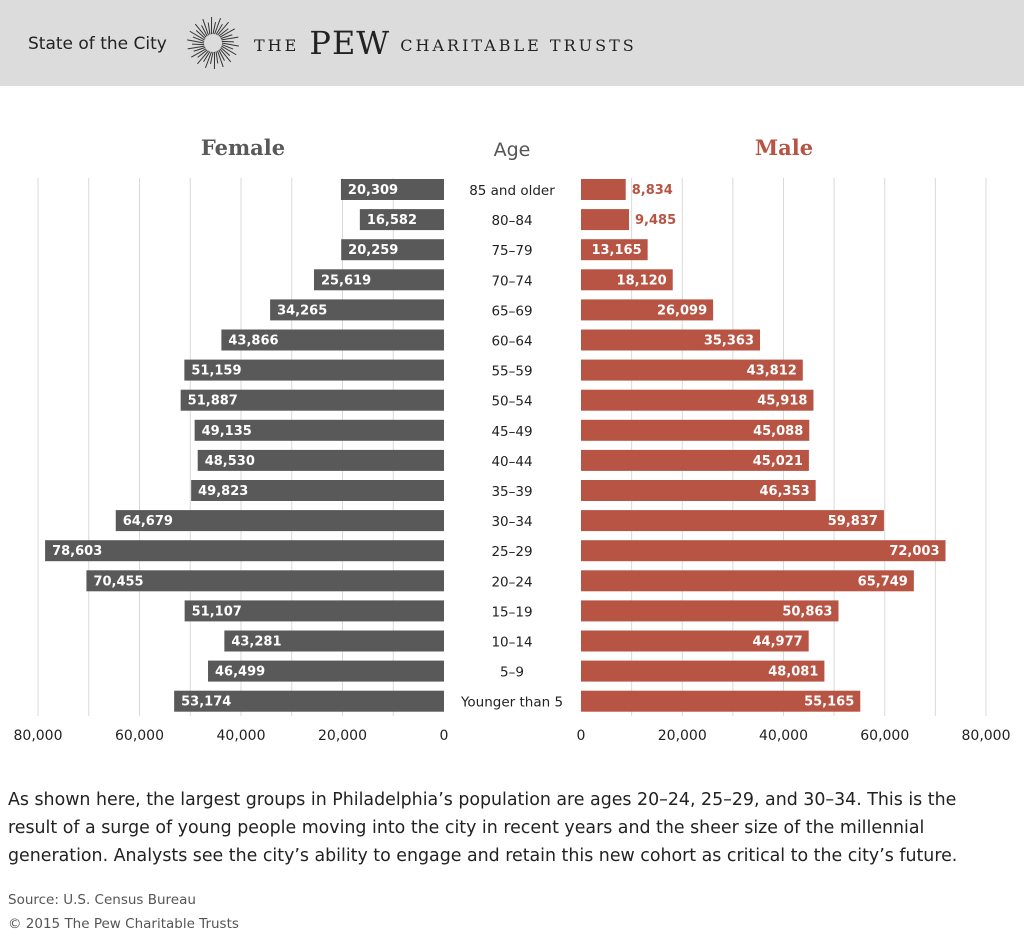 The width and height of the screenshot is (1024, 936). I want to click on female-value-label: 43,281, so click(256, 642).